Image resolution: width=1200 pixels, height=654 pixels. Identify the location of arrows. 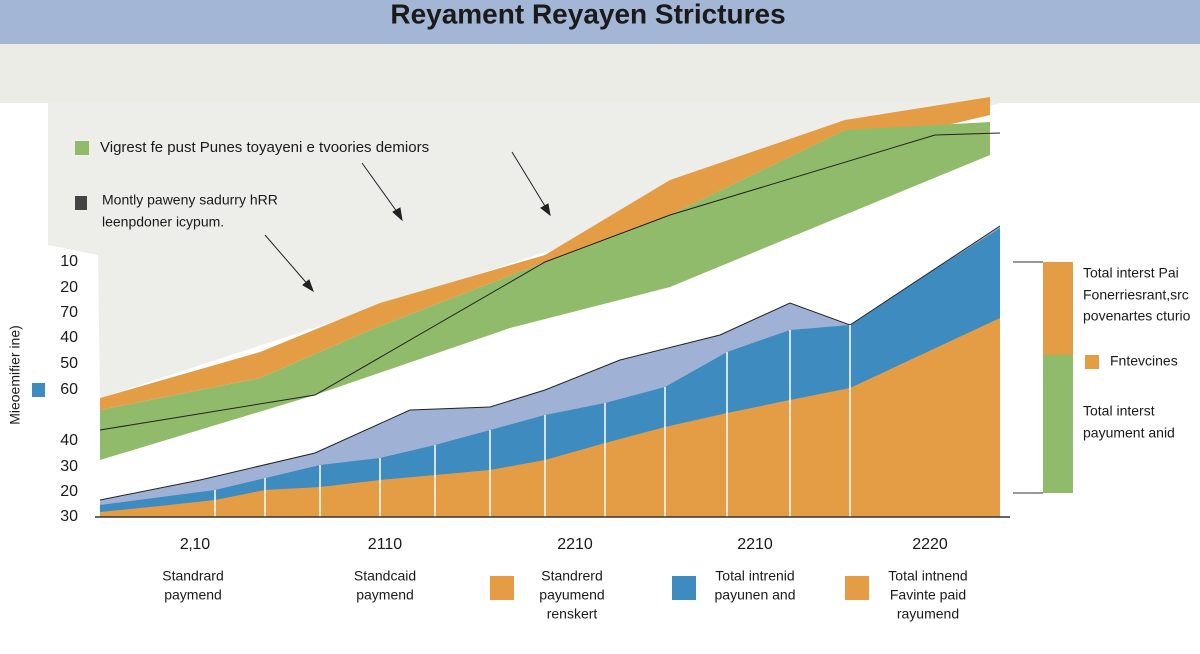
(407, 222).